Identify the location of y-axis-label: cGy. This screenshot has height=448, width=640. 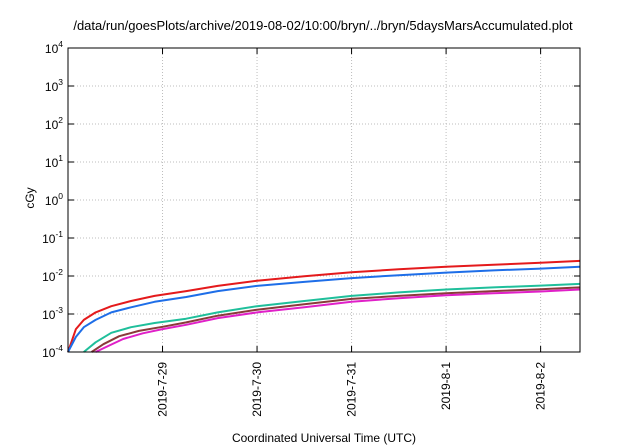
(30, 197).